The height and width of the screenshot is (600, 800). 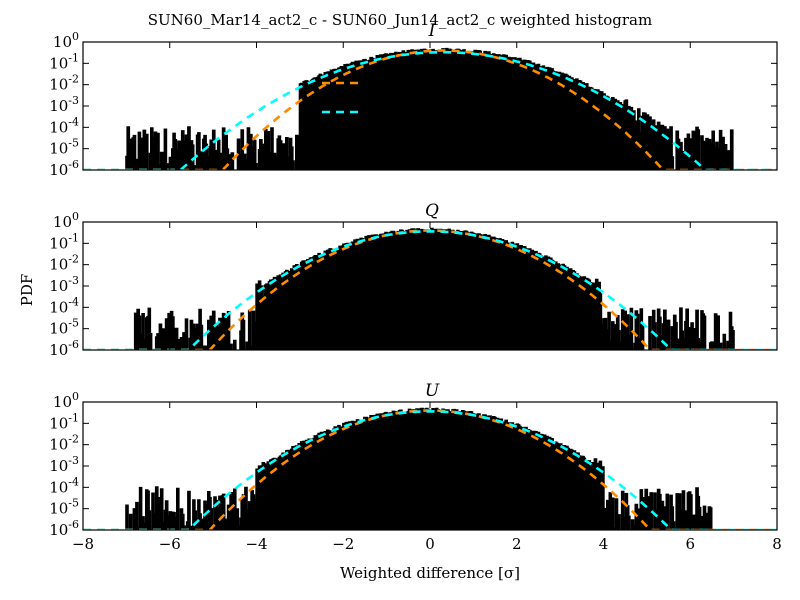 What do you see at coordinates (432, 31) in the screenshot?
I see `panel-title: I` at bounding box center [432, 31].